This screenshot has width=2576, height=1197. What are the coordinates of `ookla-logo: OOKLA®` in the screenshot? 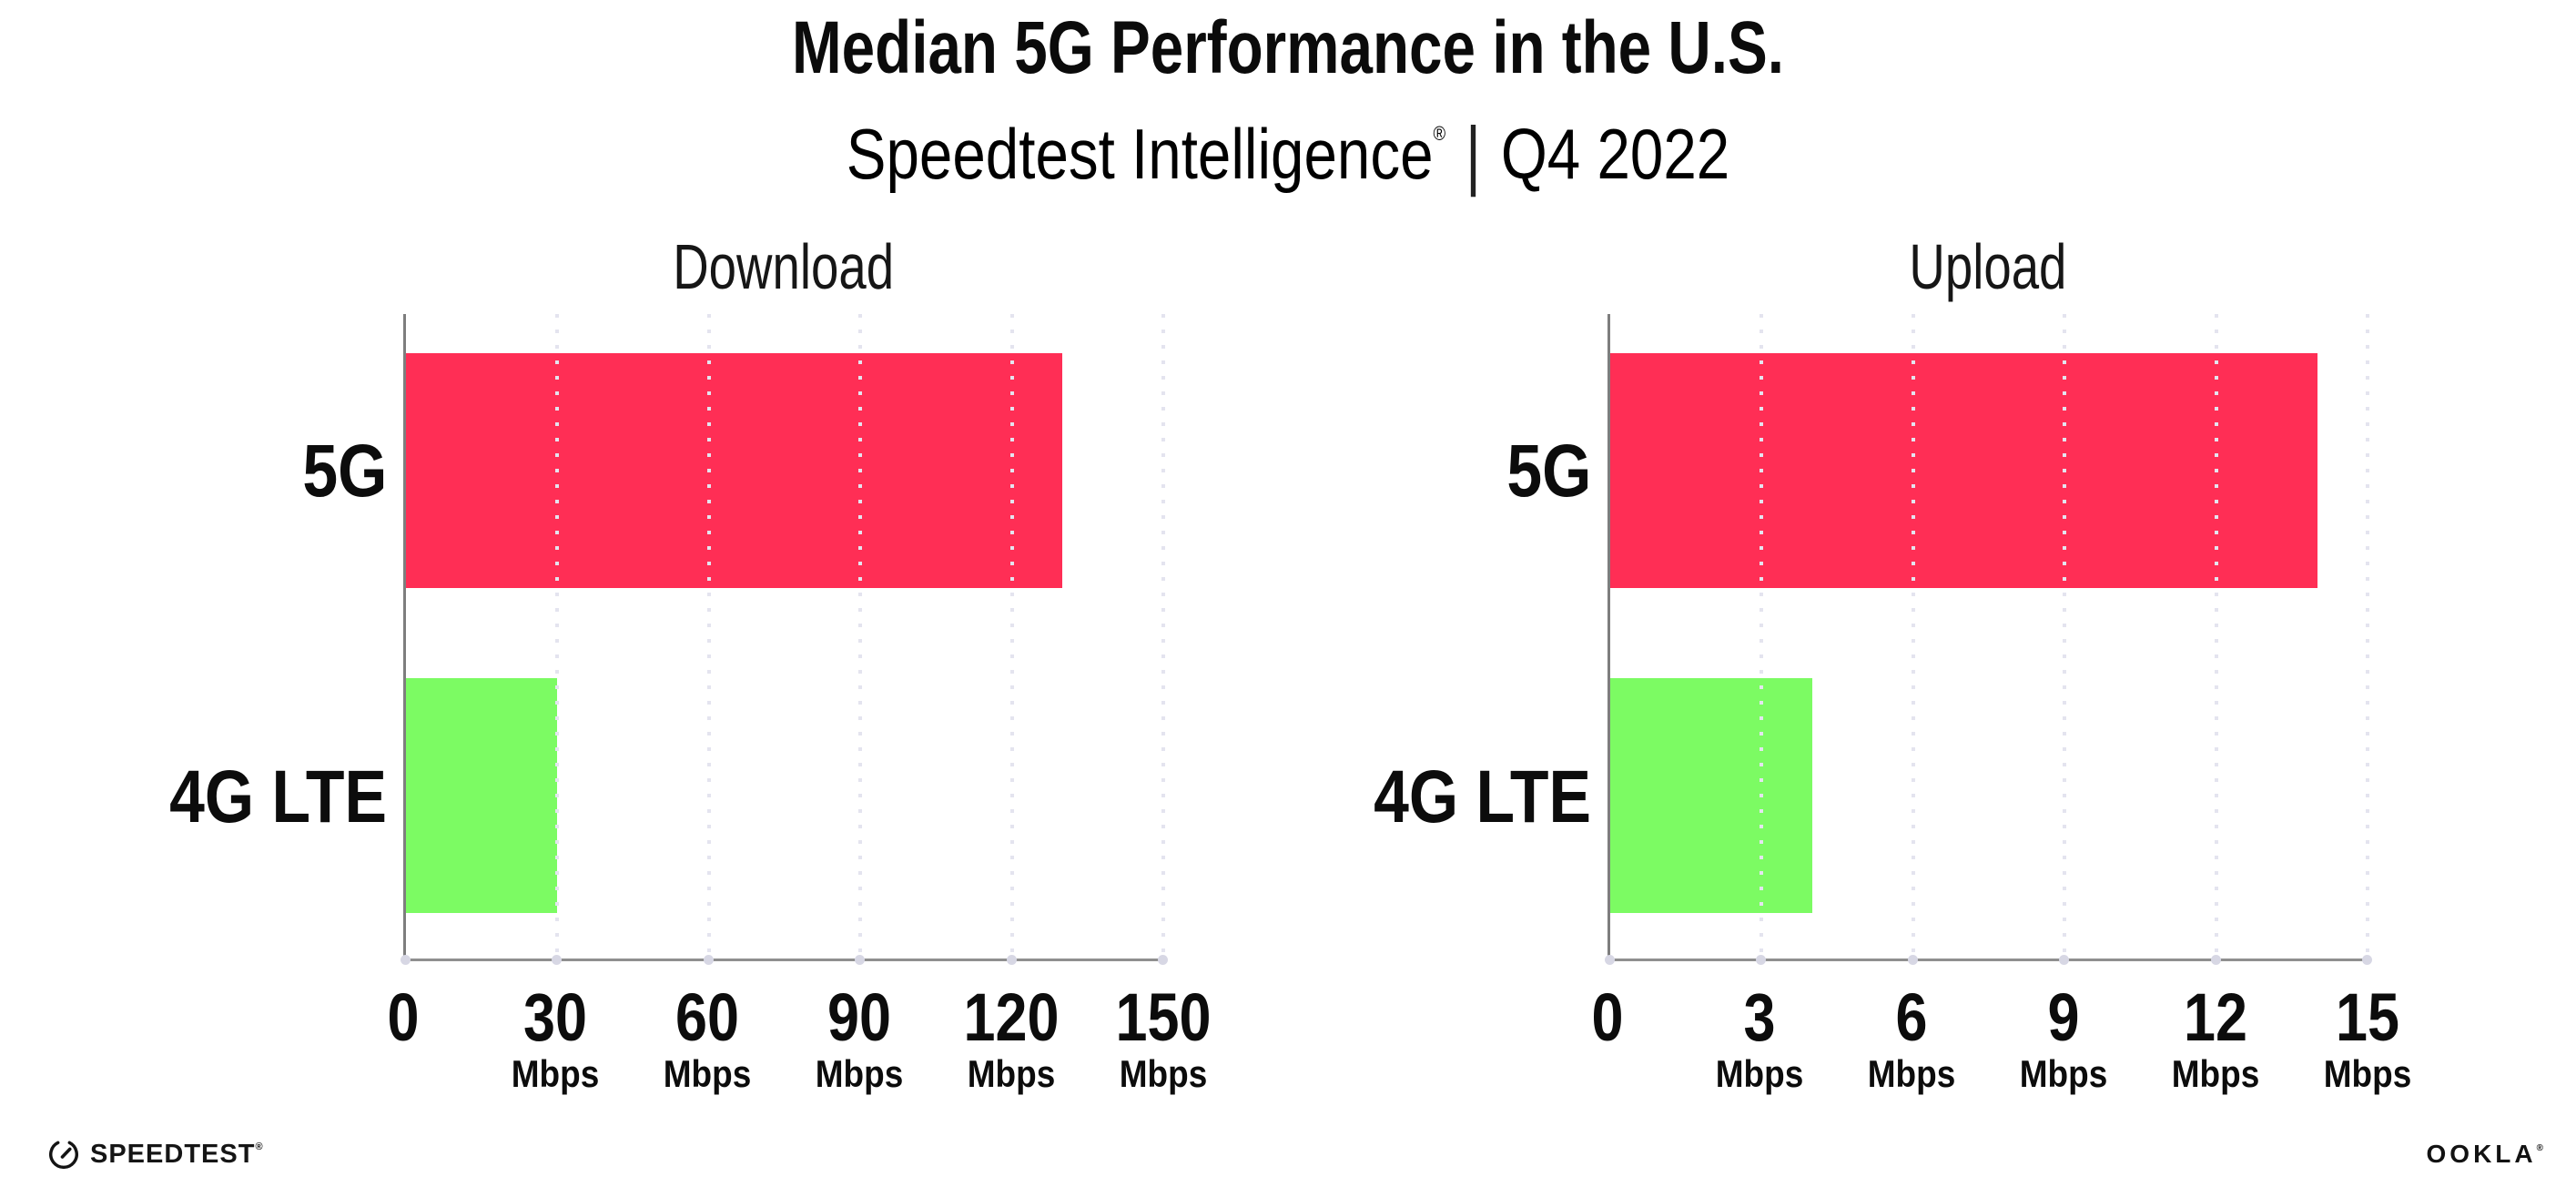 It's located at (2485, 1154).